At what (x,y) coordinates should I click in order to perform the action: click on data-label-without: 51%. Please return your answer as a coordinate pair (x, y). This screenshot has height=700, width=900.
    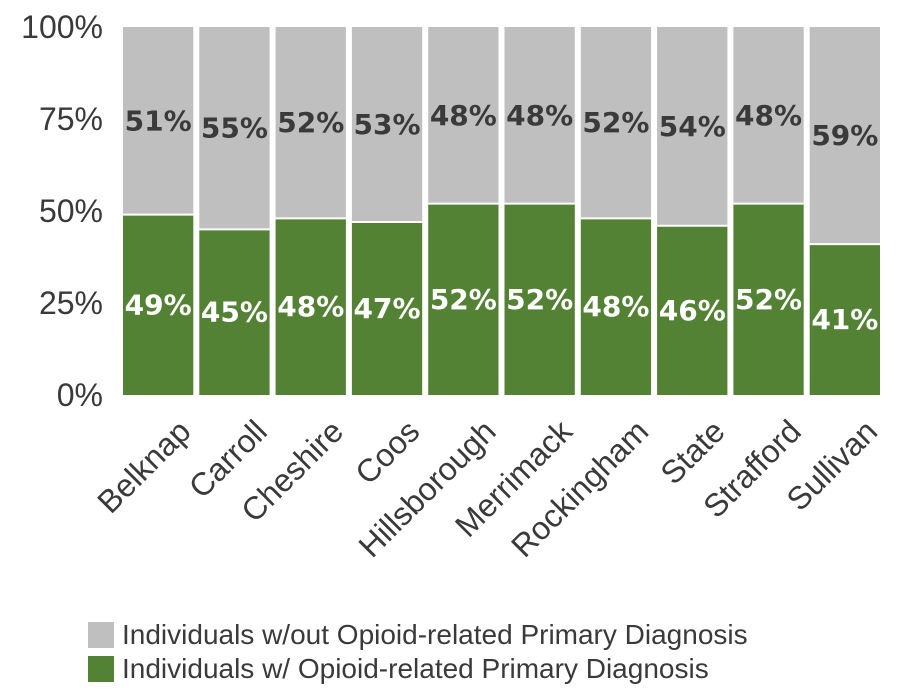
    Looking at the image, I should click on (158, 120).